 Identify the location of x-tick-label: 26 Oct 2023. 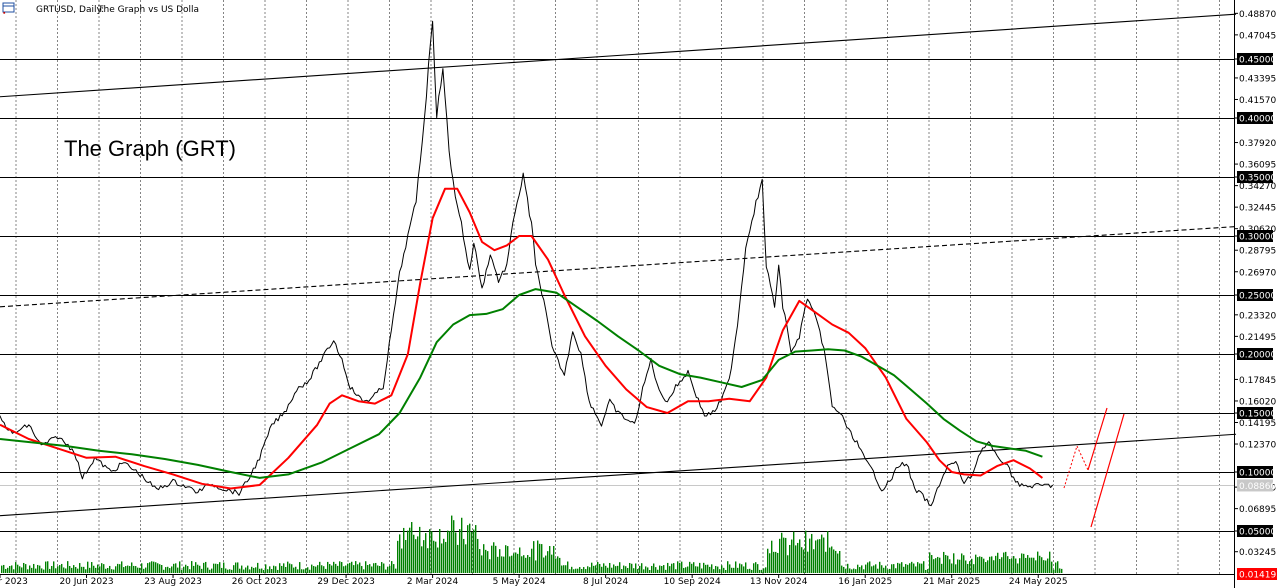
(260, 582).